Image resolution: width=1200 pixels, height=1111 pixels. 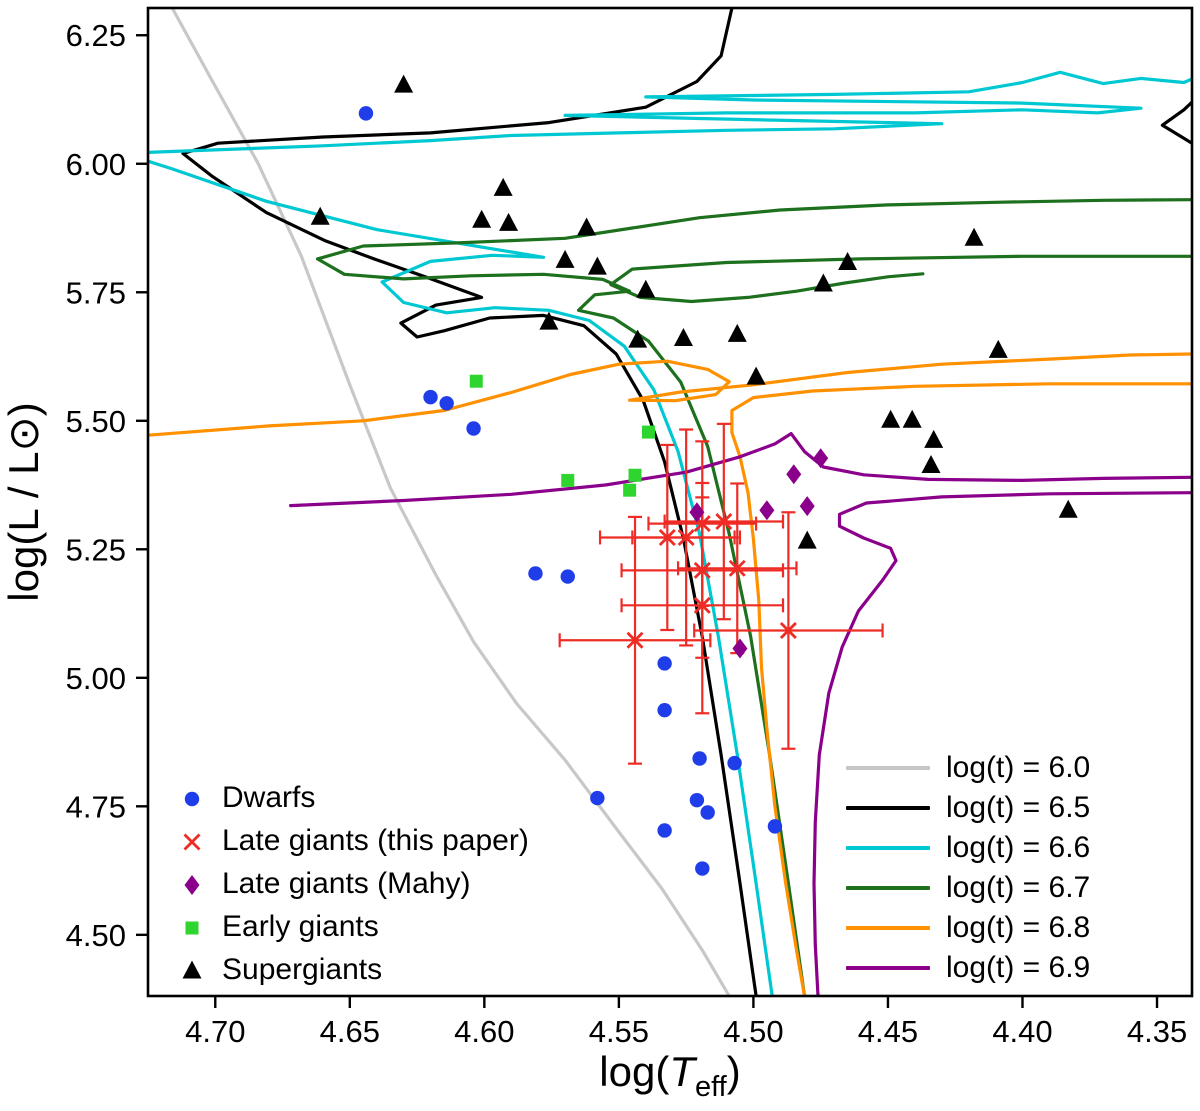 What do you see at coordinates (968, 768) in the screenshot?
I see `legend-item-log-t-6-0: log(t) = 6.0` at bounding box center [968, 768].